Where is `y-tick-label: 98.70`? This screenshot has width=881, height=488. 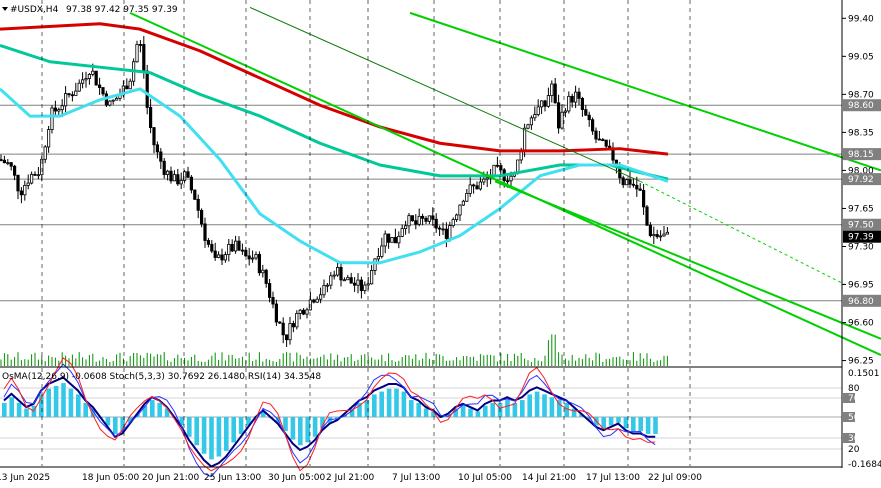 y-tick-label: 98.70 is located at coordinates (861, 95).